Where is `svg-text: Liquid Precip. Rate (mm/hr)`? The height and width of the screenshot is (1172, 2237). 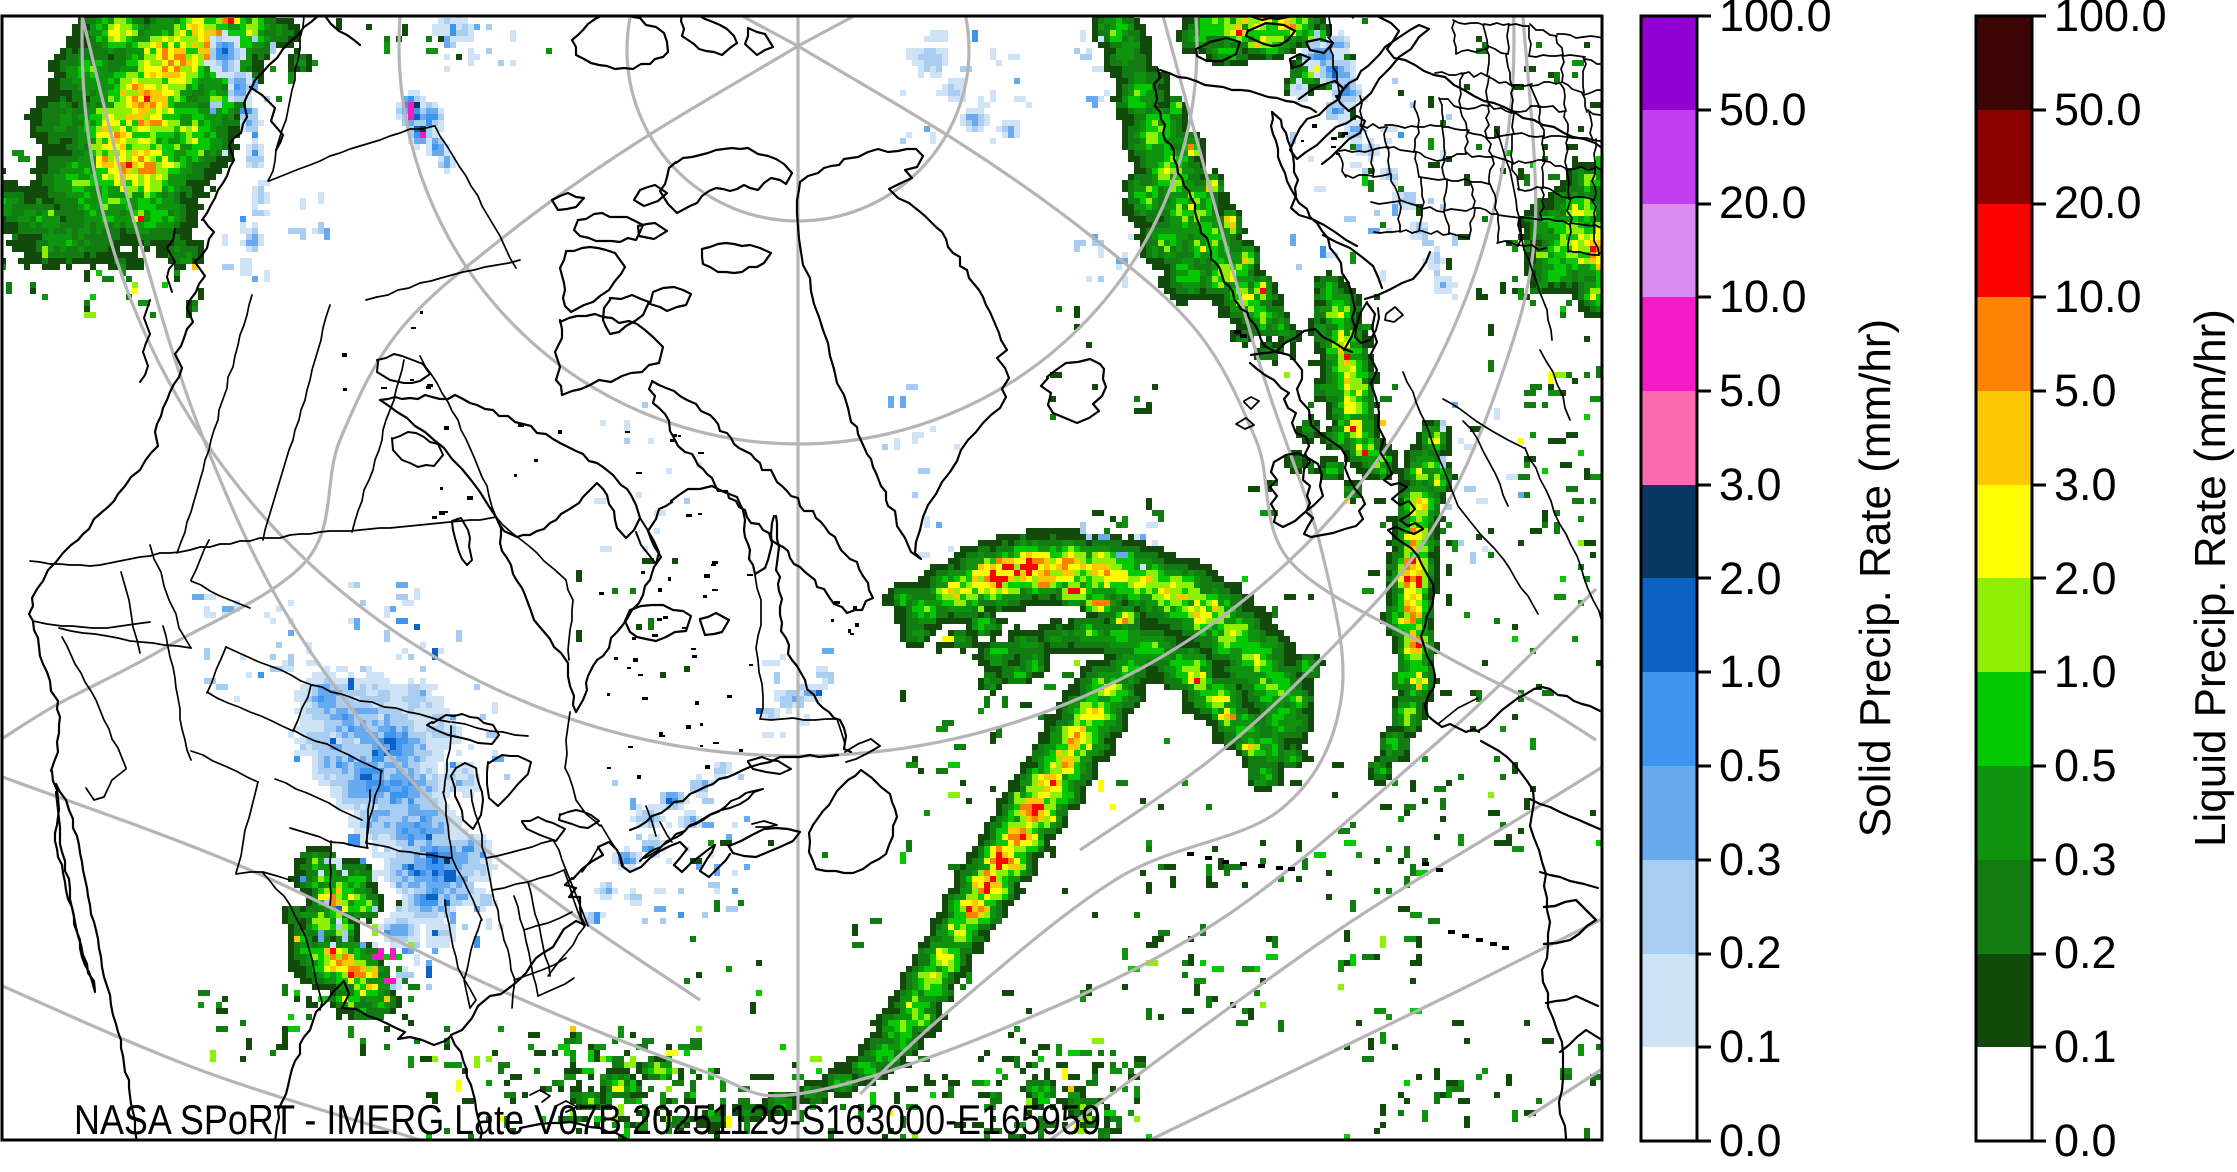 svg-text: Liquid Precip. Rate (mm/hr) is located at coordinates (2210, 578).